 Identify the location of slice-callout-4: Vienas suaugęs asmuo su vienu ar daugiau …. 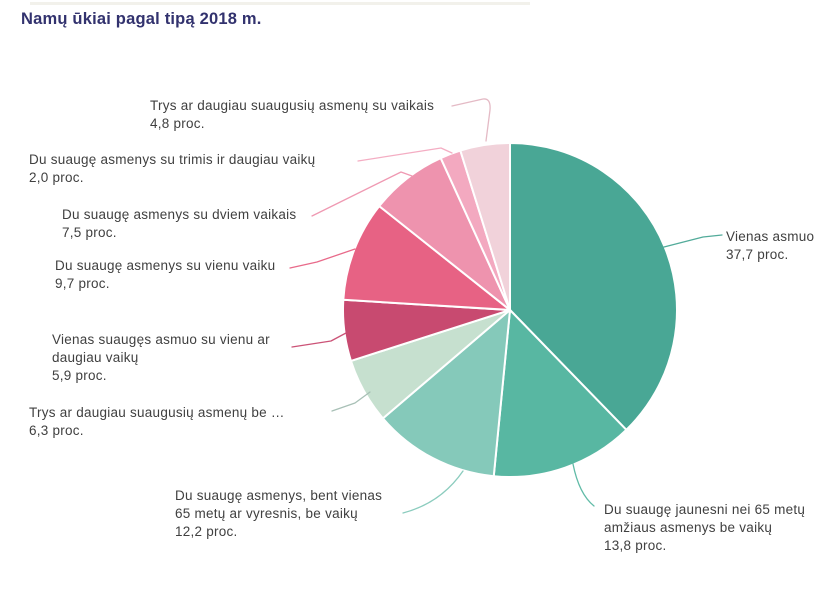
(161, 358).